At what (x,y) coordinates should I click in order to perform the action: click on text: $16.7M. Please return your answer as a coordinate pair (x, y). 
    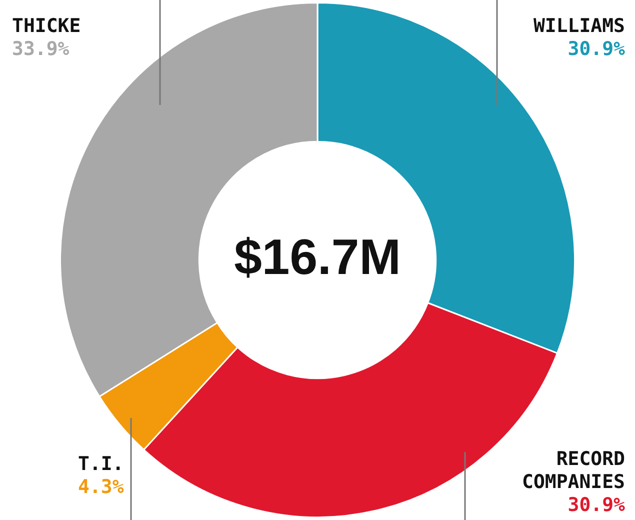
    Looking at the image, I should click on (317, 256).